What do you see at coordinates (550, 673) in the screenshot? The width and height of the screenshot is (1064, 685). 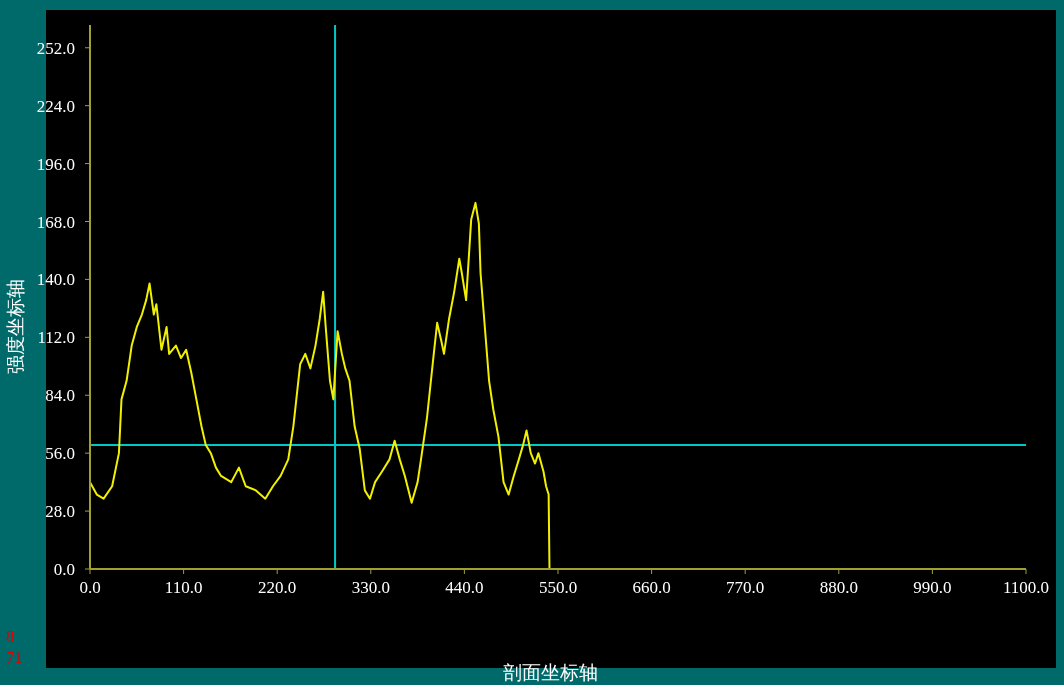 I see `x-axis-title: 剖面坐标轴` at bounding box center [550, 673].